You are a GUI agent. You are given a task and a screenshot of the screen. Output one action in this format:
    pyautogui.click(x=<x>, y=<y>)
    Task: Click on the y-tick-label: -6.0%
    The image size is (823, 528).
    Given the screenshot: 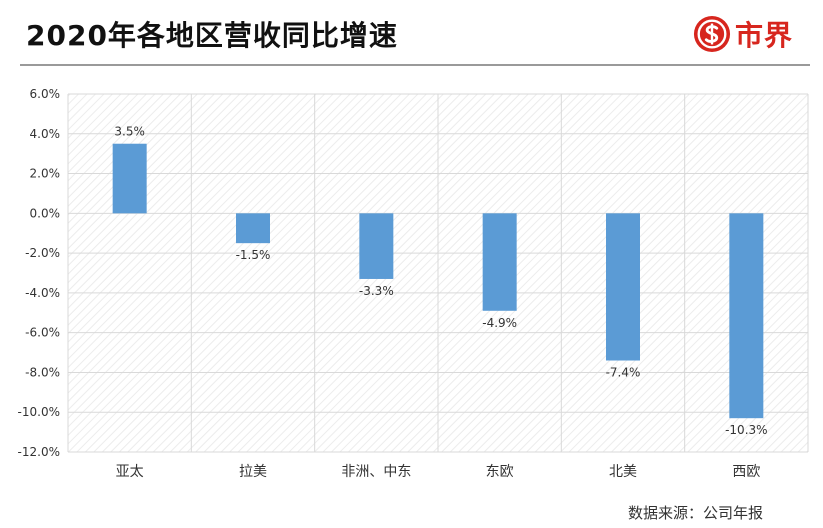 What is the action you would take?
    pyautogui.click(x=42, y=333)
    